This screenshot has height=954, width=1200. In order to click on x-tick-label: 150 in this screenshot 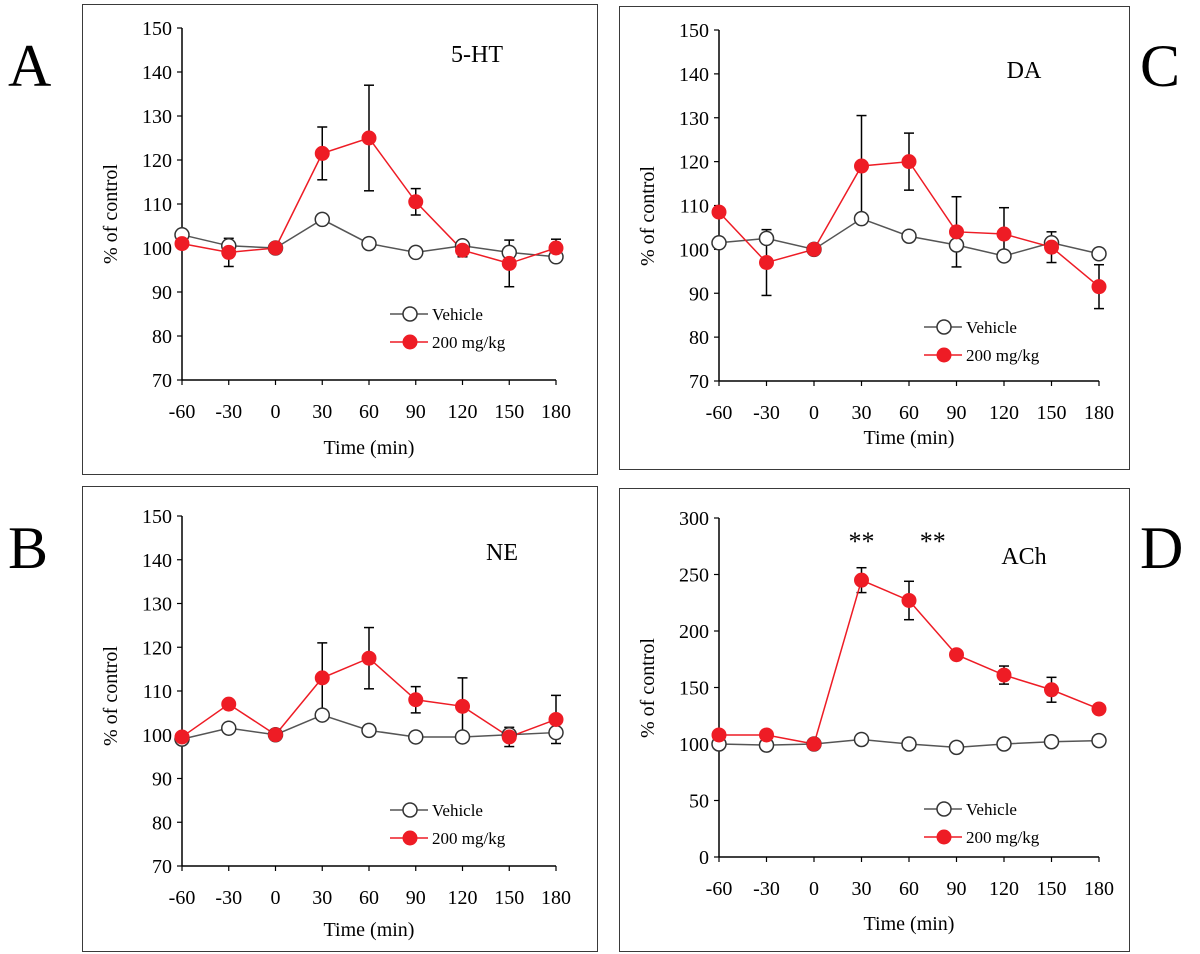, I will do `click(1052, 413)`.